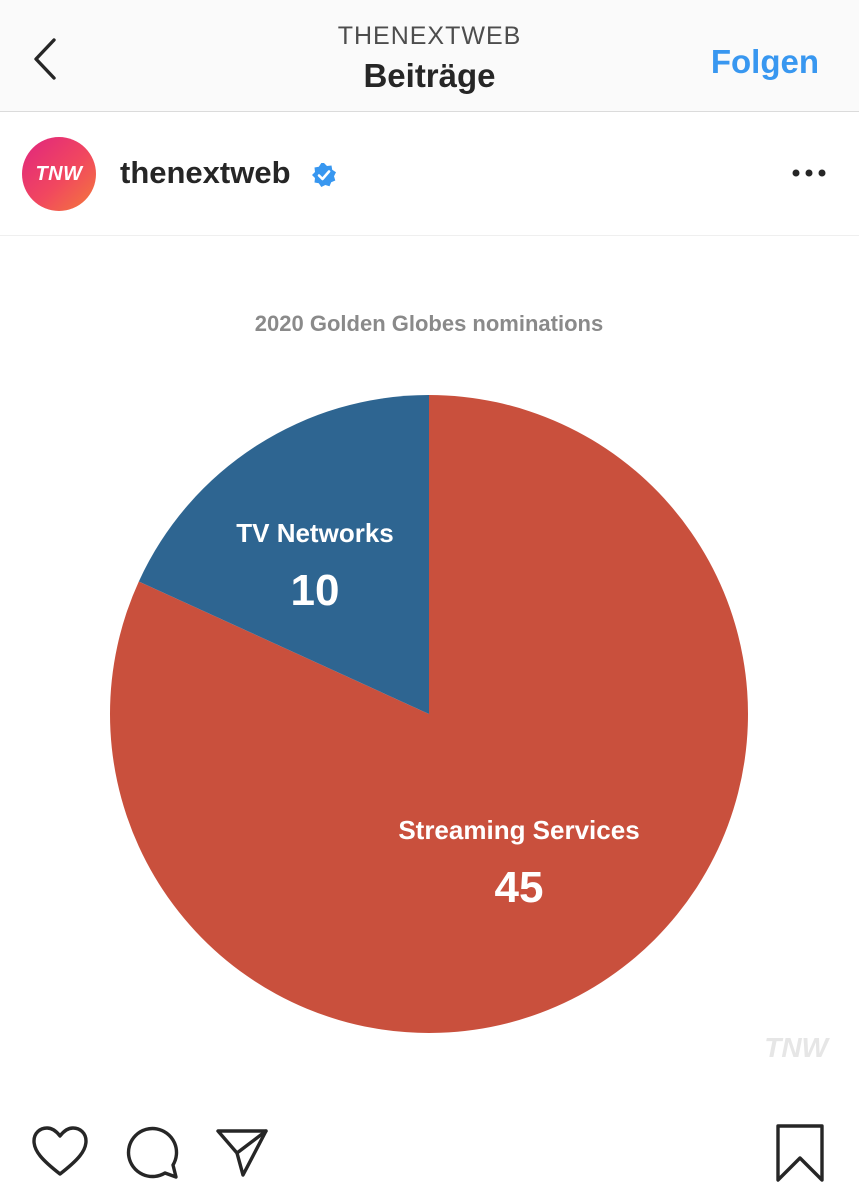 The width and height of the screenshot is (859, 1200). Describe the element at coordinates (315, 533) in the screenshot. I see `slice-label-tv-networks: TV Networks` at that location.